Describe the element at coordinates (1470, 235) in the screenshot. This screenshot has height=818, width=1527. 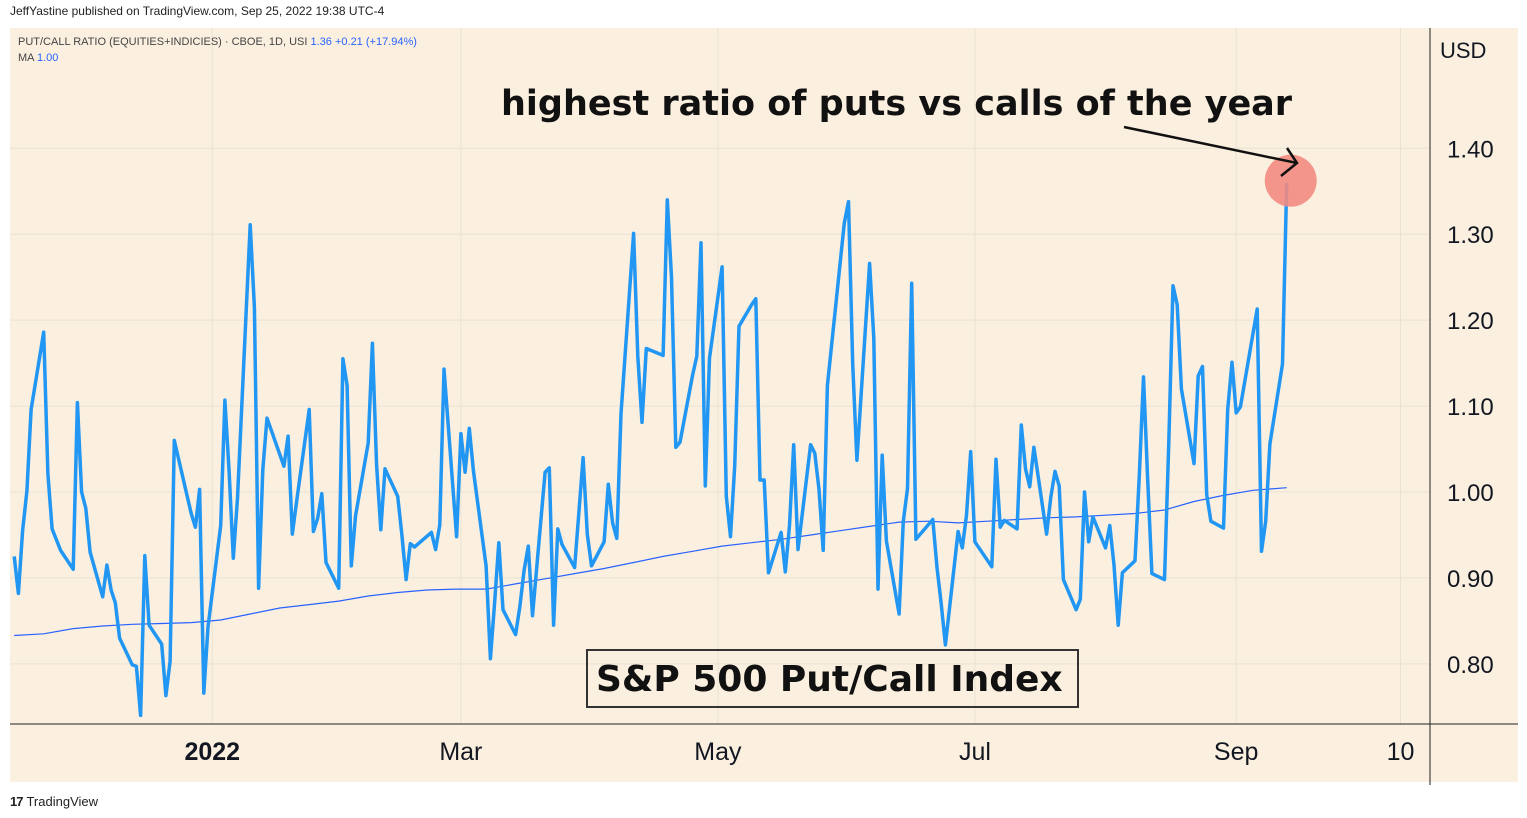
I see `y-tick-label: 1.30` at that location.